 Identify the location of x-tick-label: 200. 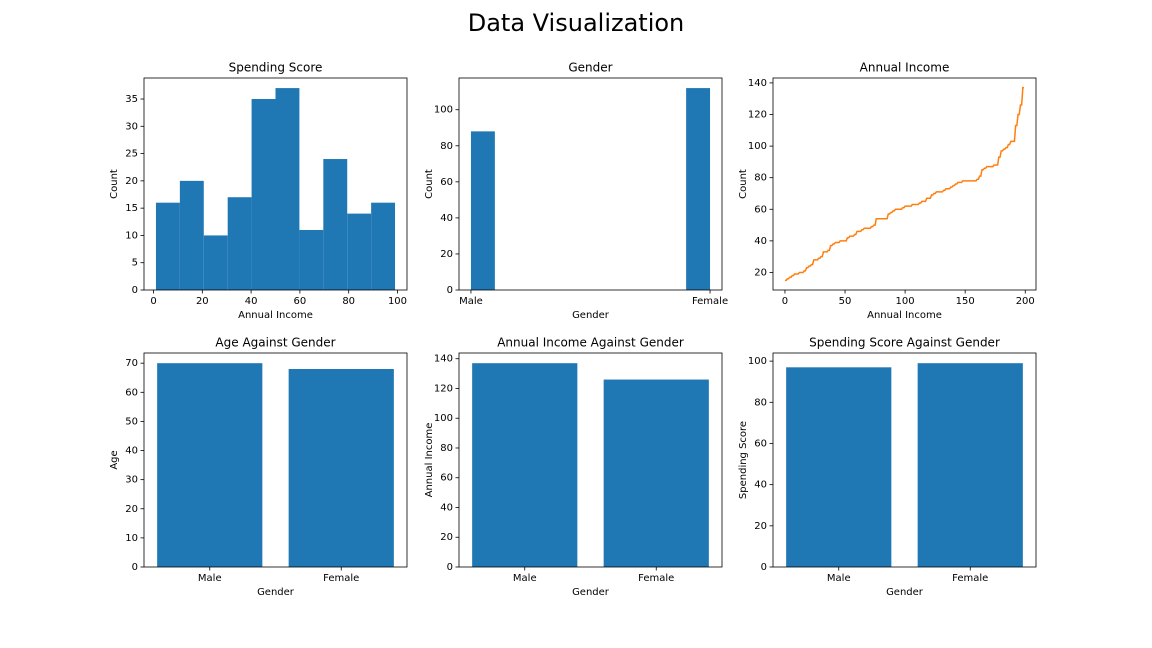
(1025, 301).